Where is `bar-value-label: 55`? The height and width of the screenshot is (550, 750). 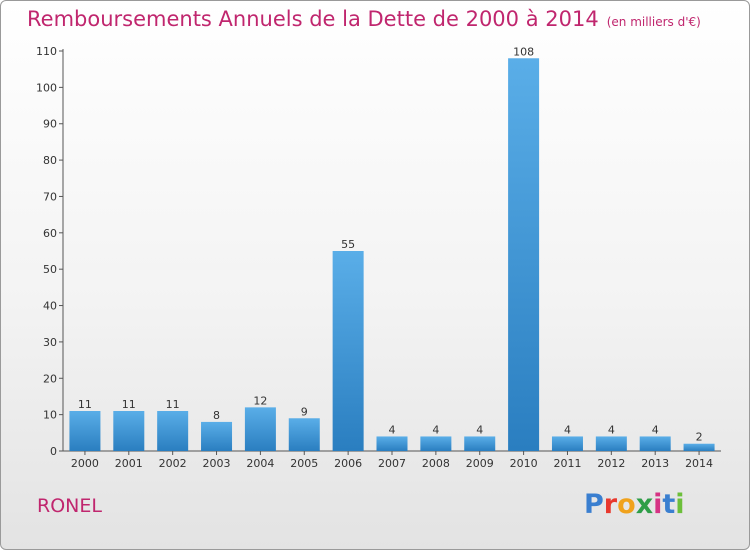
bar-value-label: 55 is located at coordinates (348, 244).